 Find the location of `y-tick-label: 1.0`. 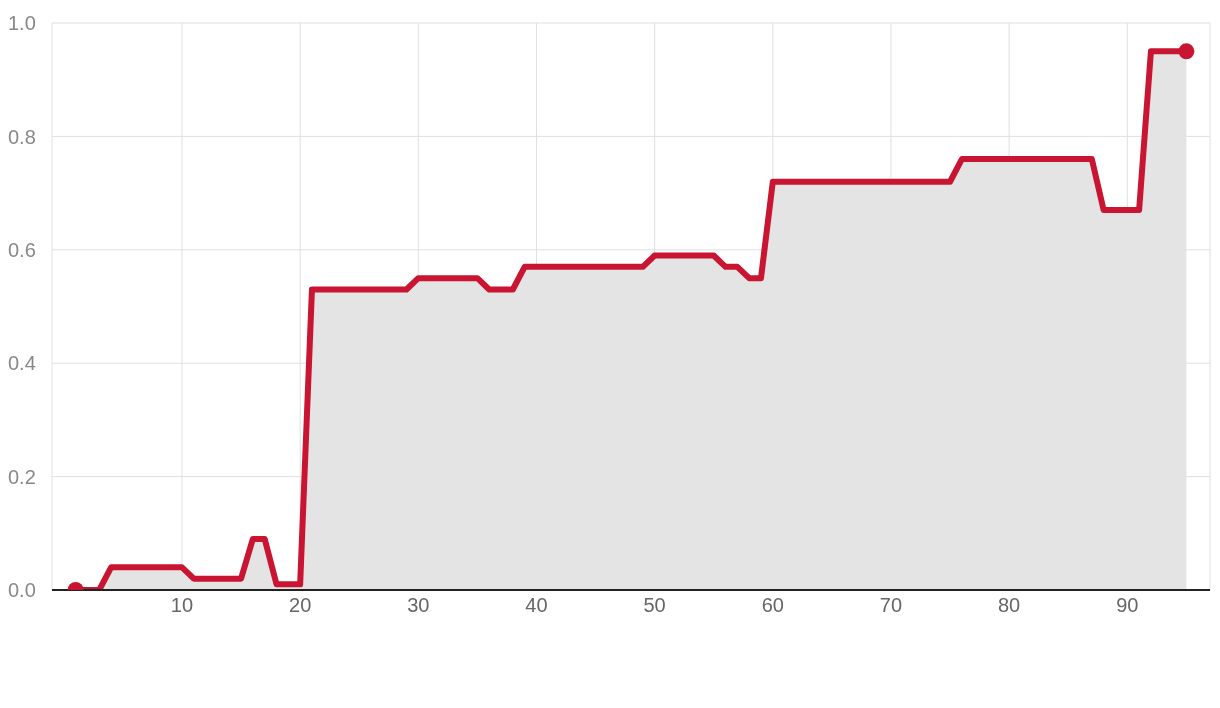

y-tick-label: 1.0 is located at coordinates (22, 23).